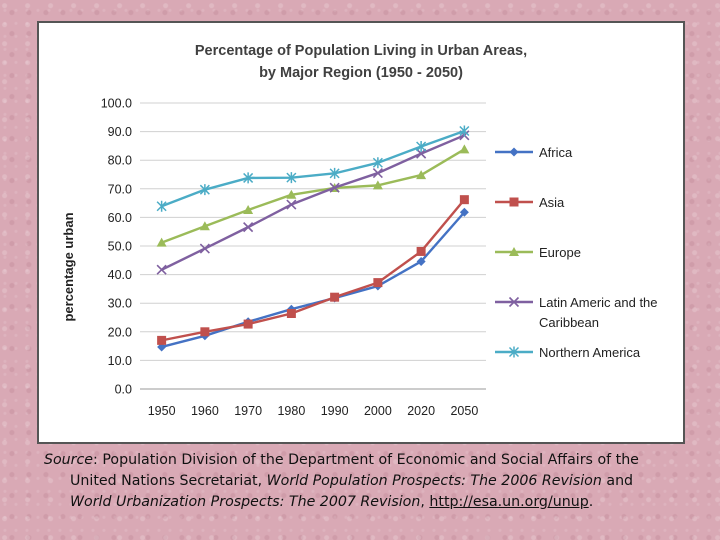 The width and height of the screenshot is (720, 540). I want to click on data-point-northern-america-2050, so click(464, 131).